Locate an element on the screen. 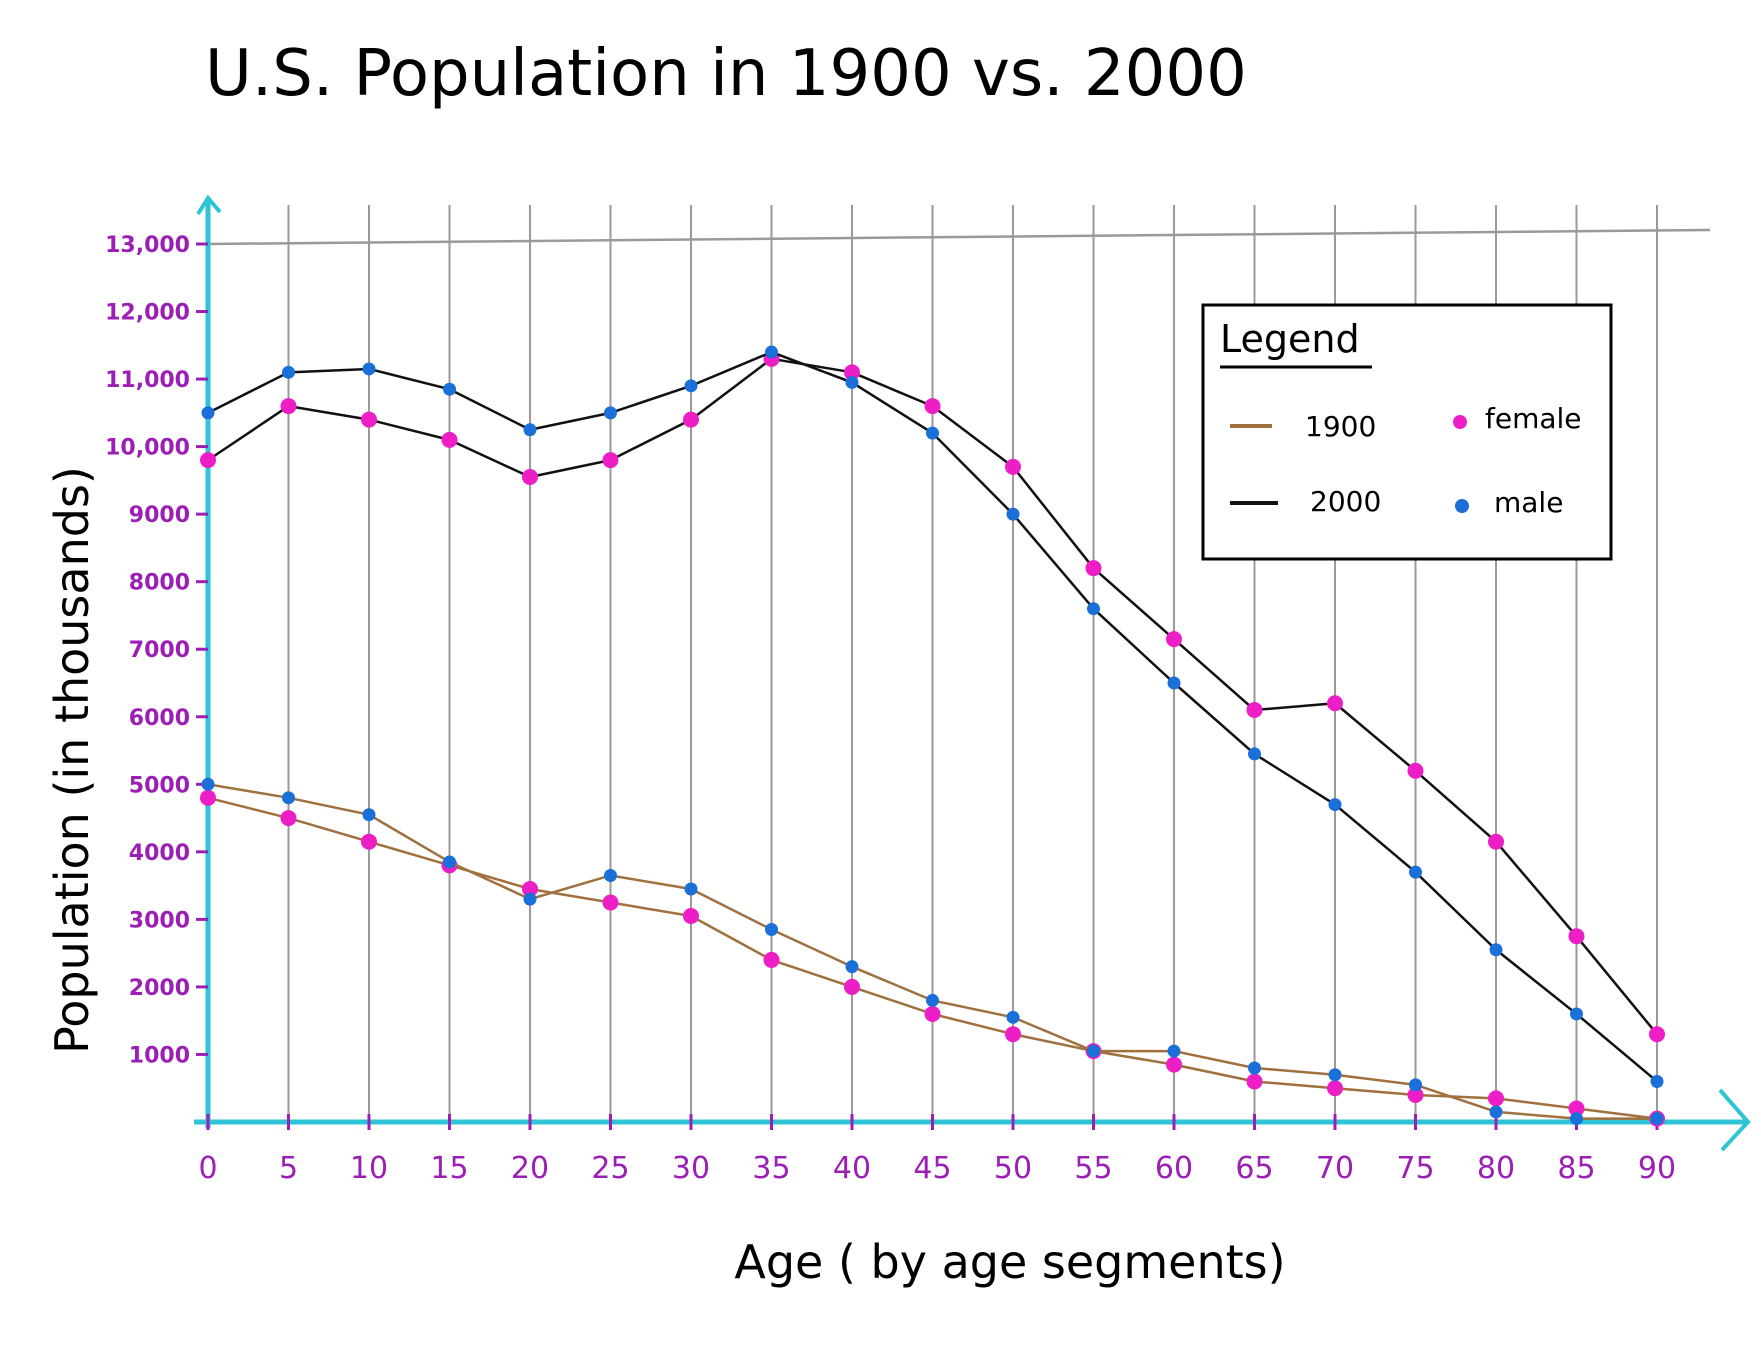 This screenshot has width=1761, height=1347. legend-swatch-male is located at coordinates (1462, 506).